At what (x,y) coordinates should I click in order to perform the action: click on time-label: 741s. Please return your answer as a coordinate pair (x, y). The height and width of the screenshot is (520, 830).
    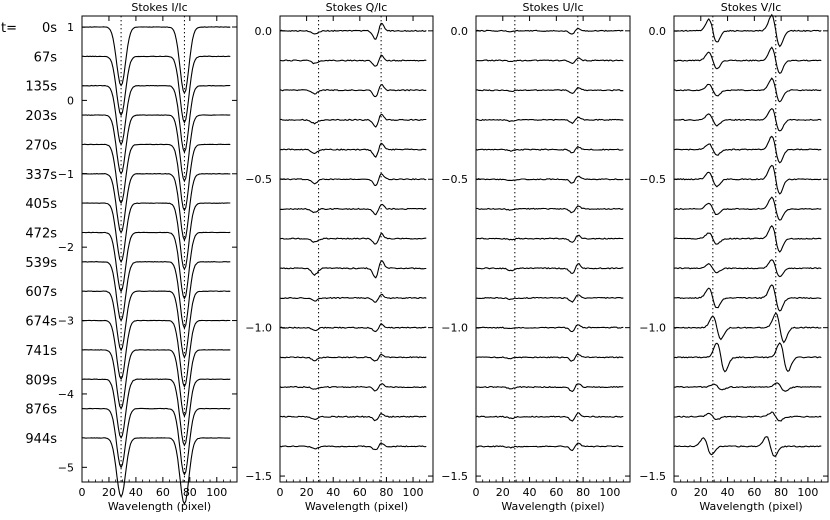
    Looking at the image, I should click on (41, 351).